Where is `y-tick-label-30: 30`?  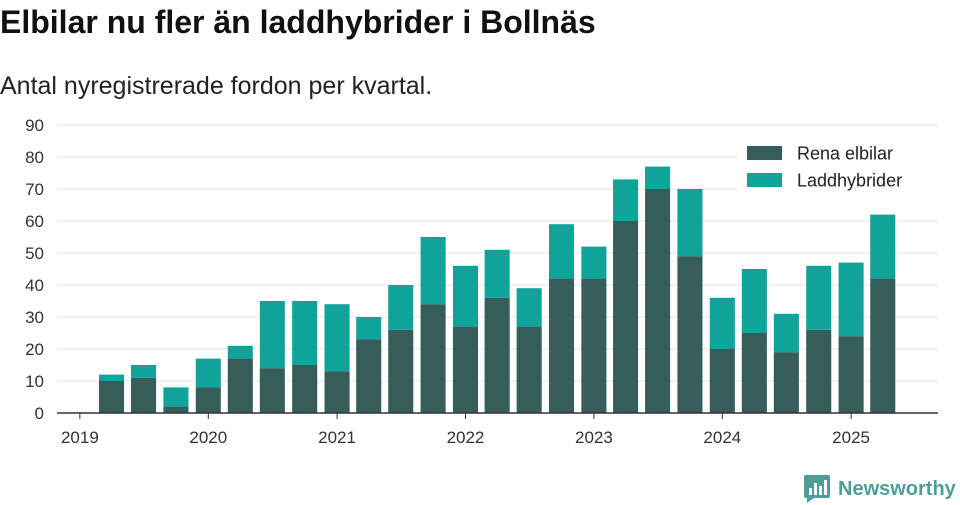 y-tick-label-30: 30 is located at coordinates (34, 317).